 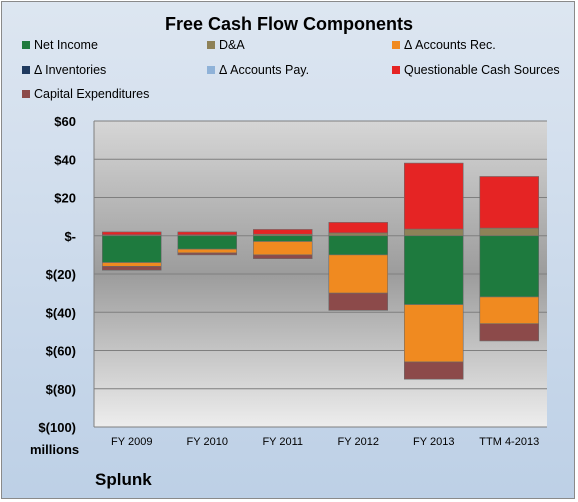 What do you see at coordinates (70, 70) in the screenshot?
I see `legend-label: Δ Inventories` at bounding box center [70, 70].